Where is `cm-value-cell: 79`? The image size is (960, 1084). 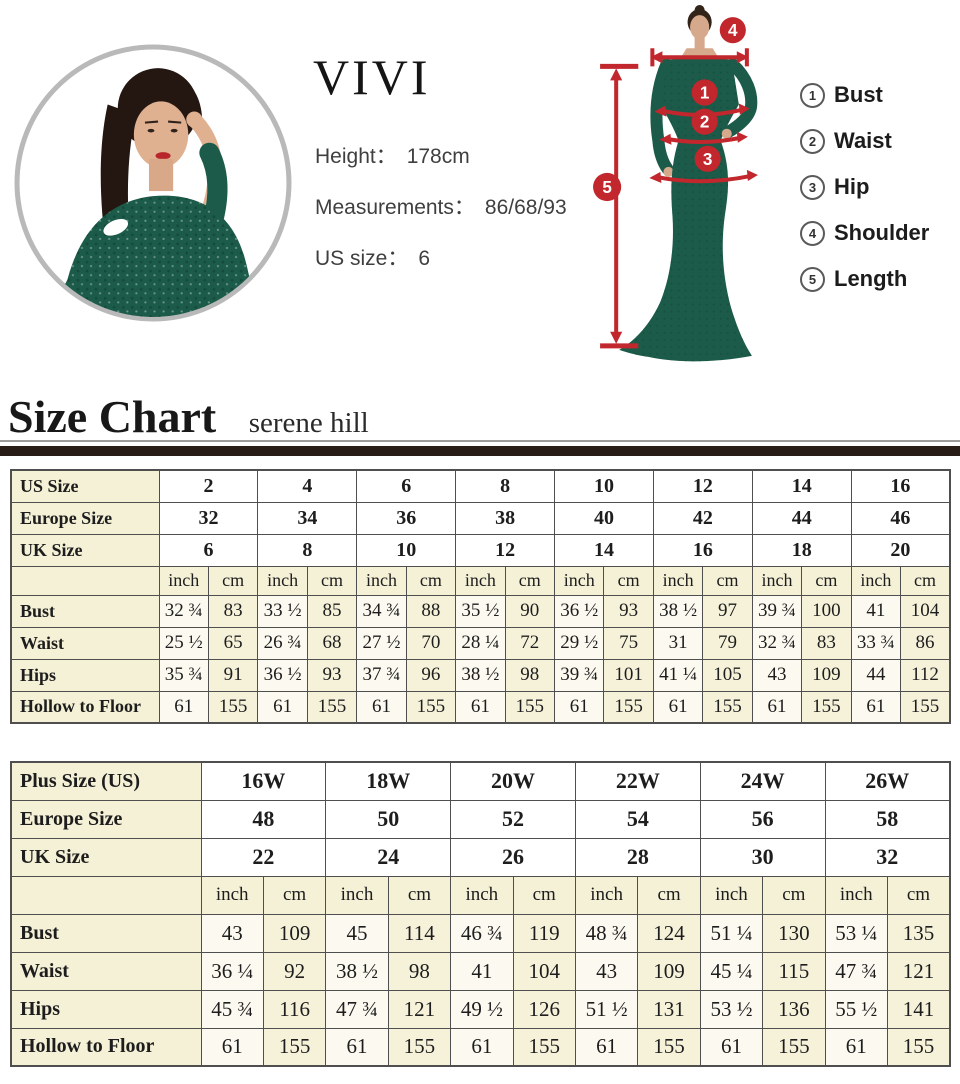
cm-value-cell: 79 is located at coordinates (727, 643).